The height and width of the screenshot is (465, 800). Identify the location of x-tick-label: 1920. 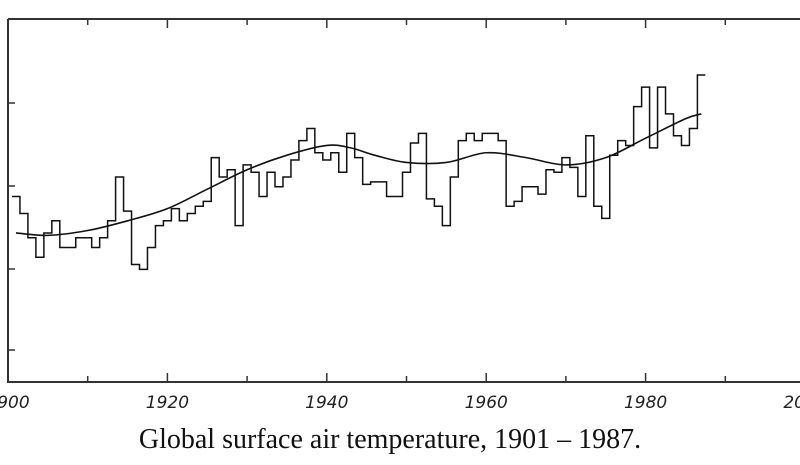
(167, 403).